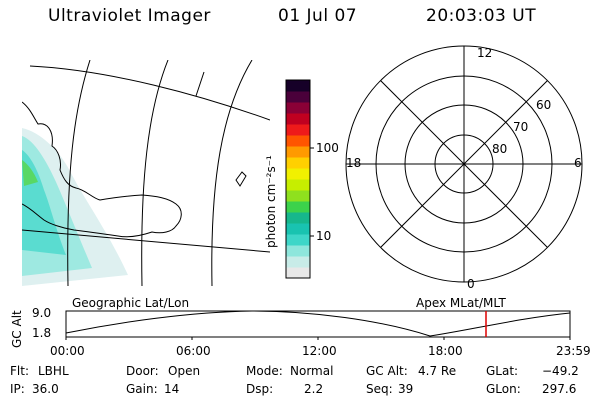  What do you see at coordinates (445, 351) in the screenshot?
I see `timeline-xtick: 18:00` at bounding box center [445, 351].